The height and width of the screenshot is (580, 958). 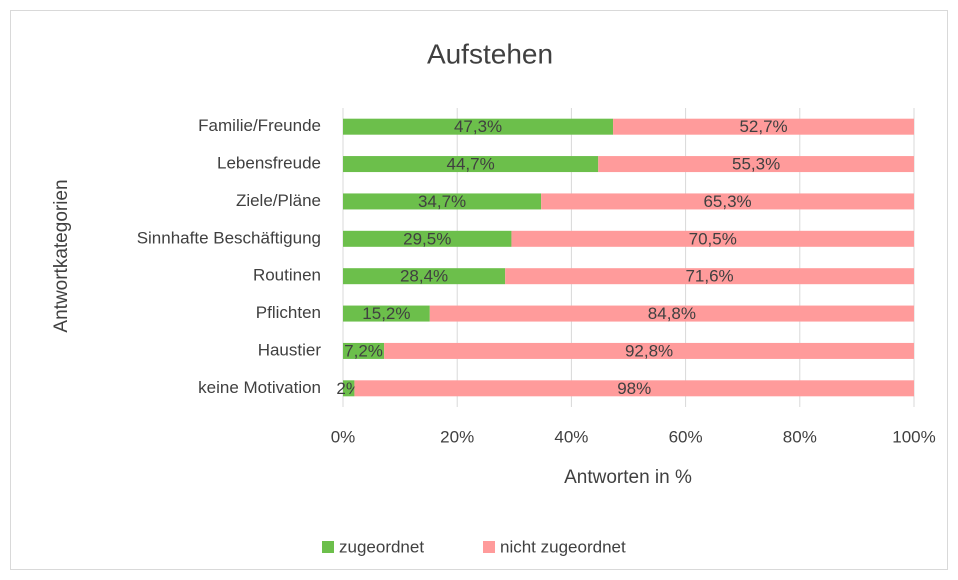 I want to click on data-label: 28,4%, so click(x=424, y=276).